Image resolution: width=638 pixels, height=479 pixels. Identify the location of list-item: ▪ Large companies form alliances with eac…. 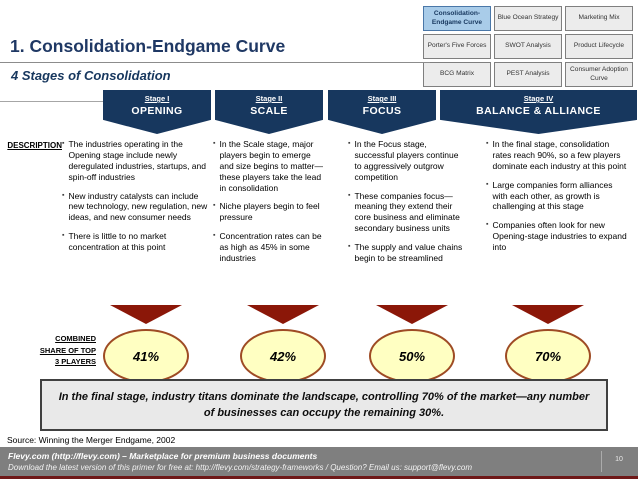
(549, 195).